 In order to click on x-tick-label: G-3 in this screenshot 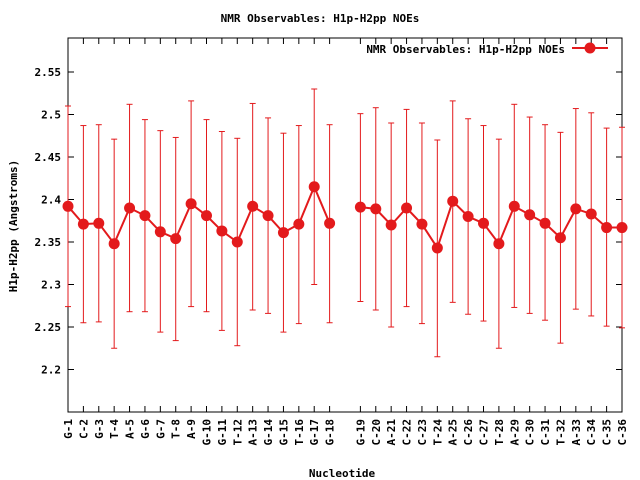, I will do `click(99, 429)`.